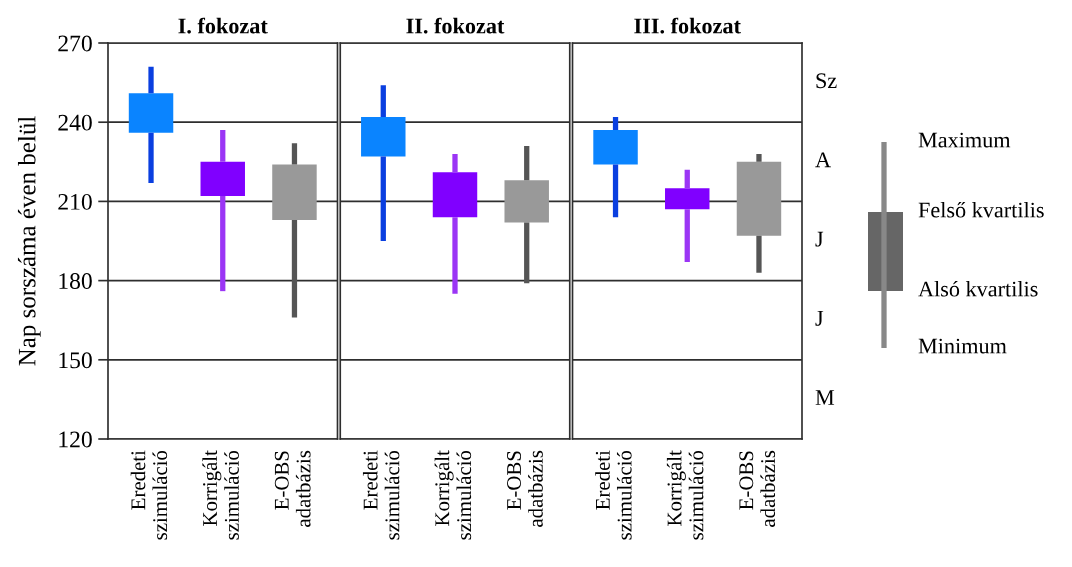 The image size is (1072, 567). What do you see at coordinates (962, 346) in the screenshot?
I see `text: Minimum` at bounding box center [962, 346].